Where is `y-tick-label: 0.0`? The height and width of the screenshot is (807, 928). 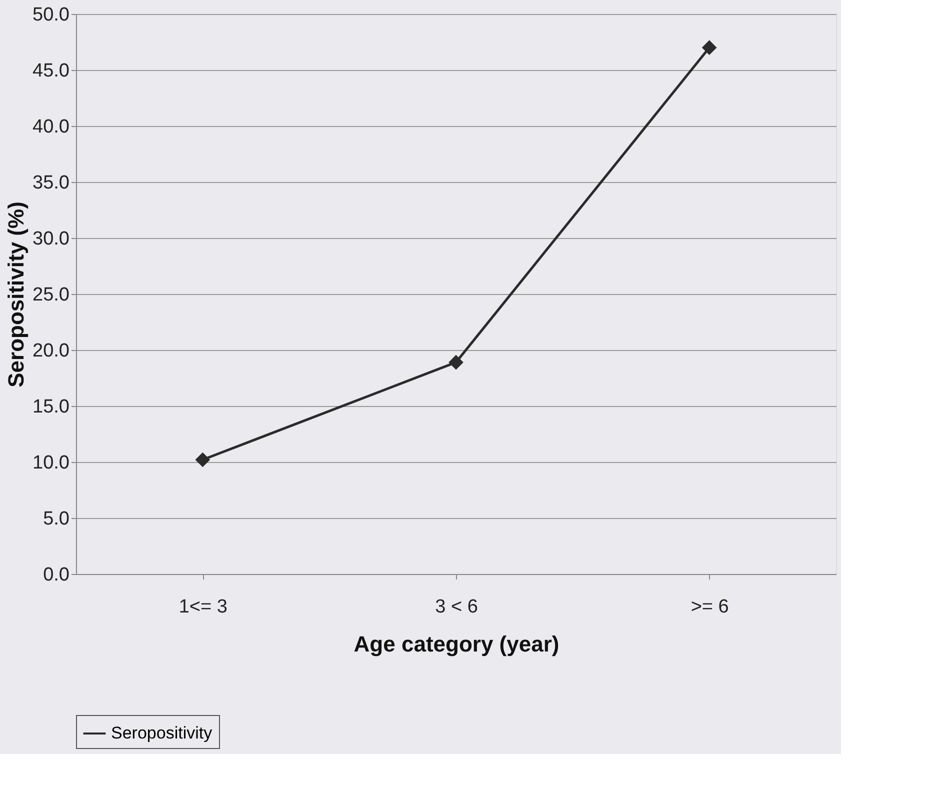 y-tick-label: 0.0 is located at coordinates (56, 575).